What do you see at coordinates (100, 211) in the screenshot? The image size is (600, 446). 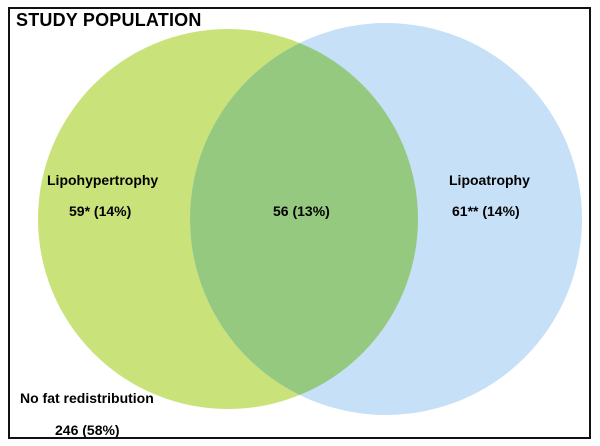 I see `lipohypertrophy-count: 59* (14%)` at bounding box center [100, 211].